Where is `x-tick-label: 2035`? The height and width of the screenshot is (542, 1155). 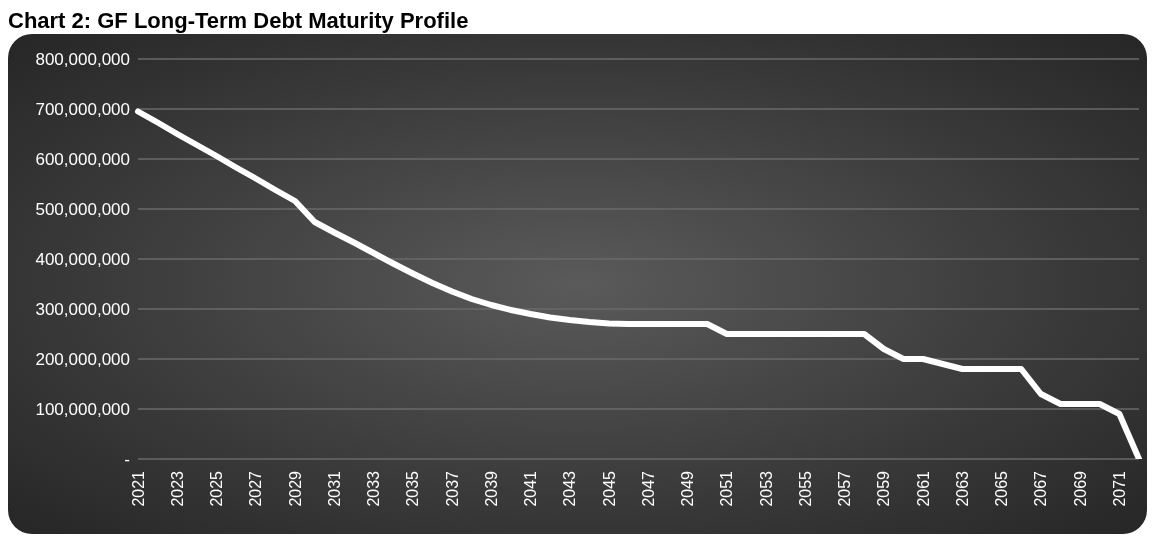
x-tick-label: 2035 is located at coordinates (413, 488).